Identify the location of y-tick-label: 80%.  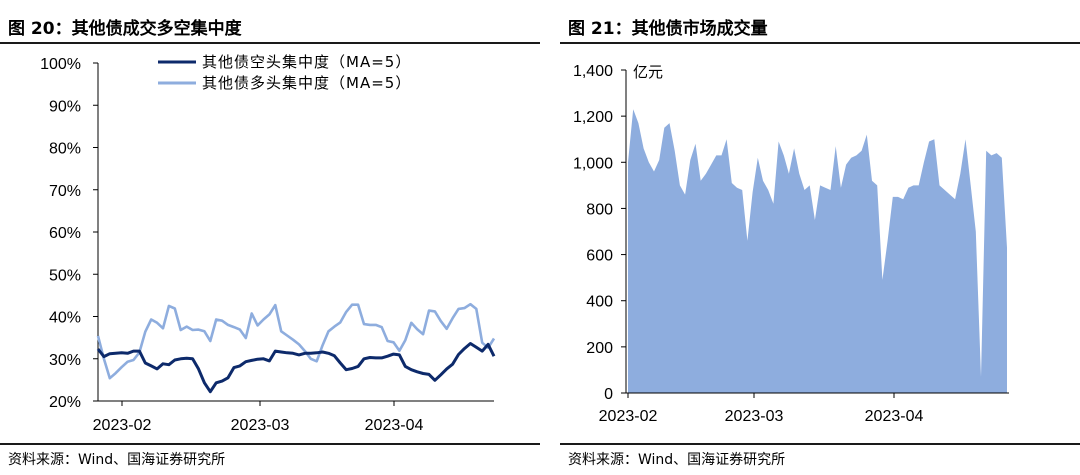
(65, 149).